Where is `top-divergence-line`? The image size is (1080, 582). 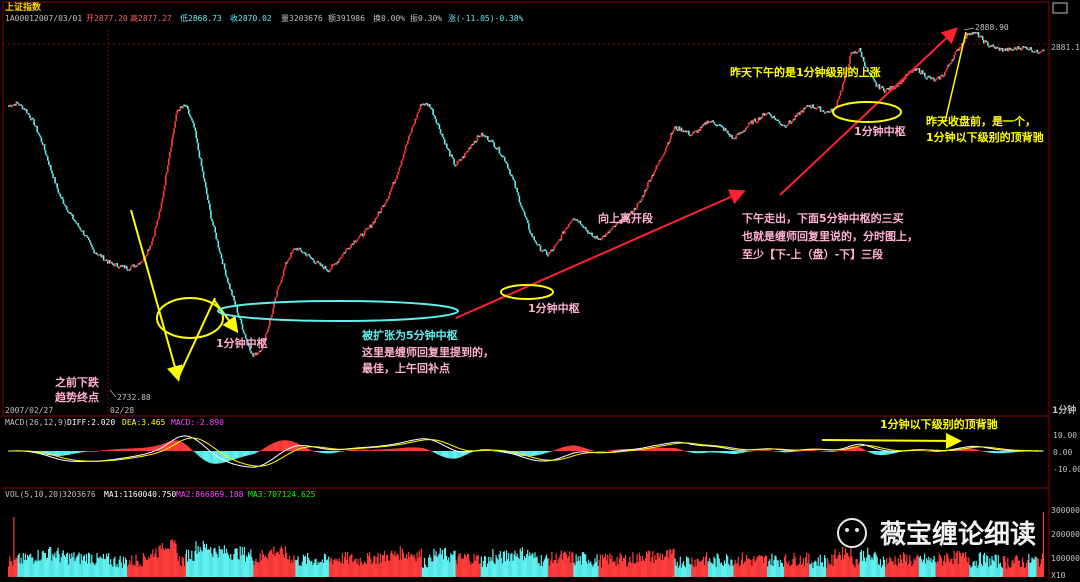
top-divergence-line is located at coordinates (955, 77).